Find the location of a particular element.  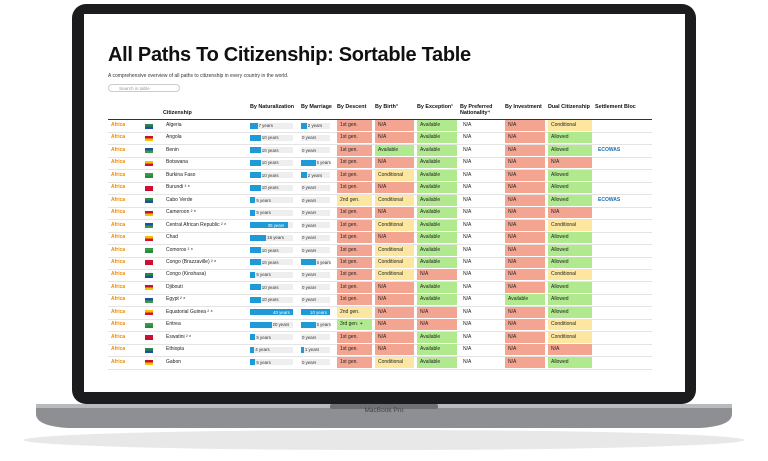

column-header: Dual Citizenship is located at coordinates (569, 107).